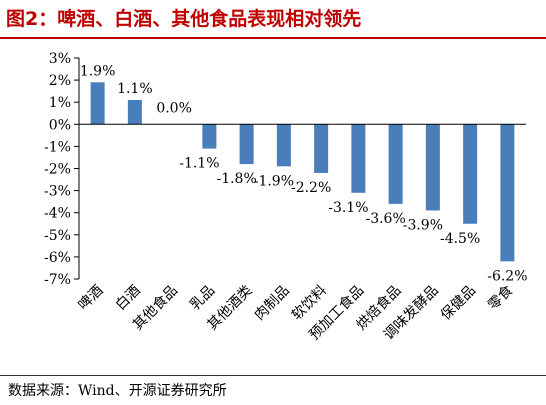  Describe the element at coordinates (60, 81) in the screenshot. I see `y-tick-label: 2%` at that location.